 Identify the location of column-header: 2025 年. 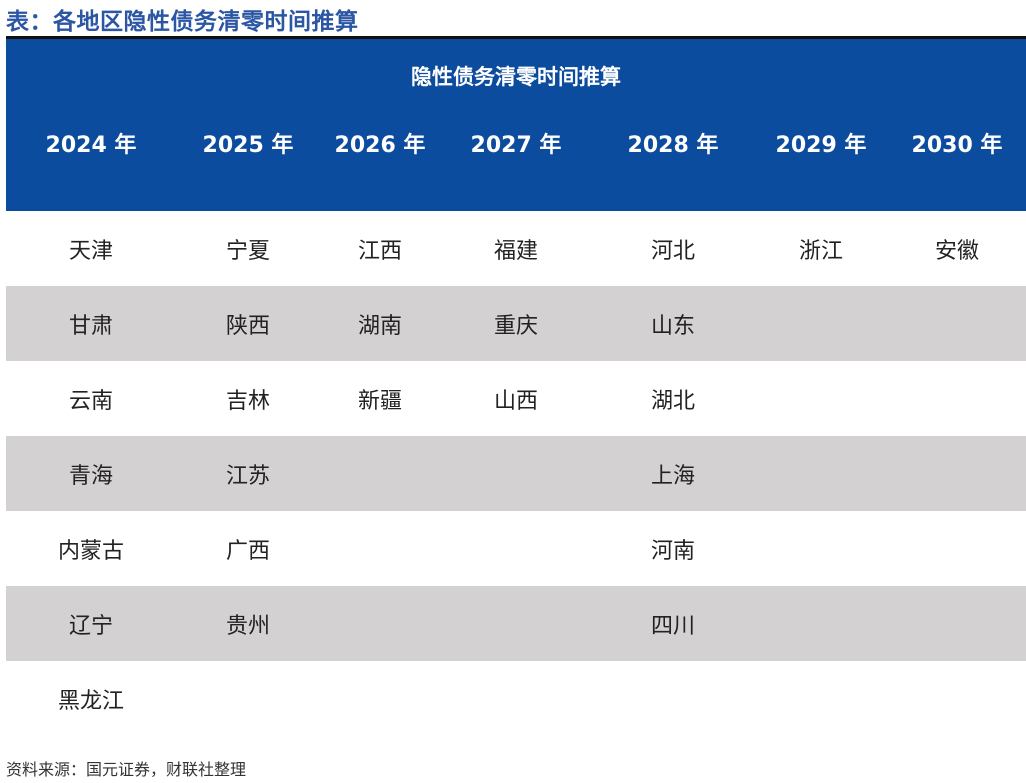
(248, 145).